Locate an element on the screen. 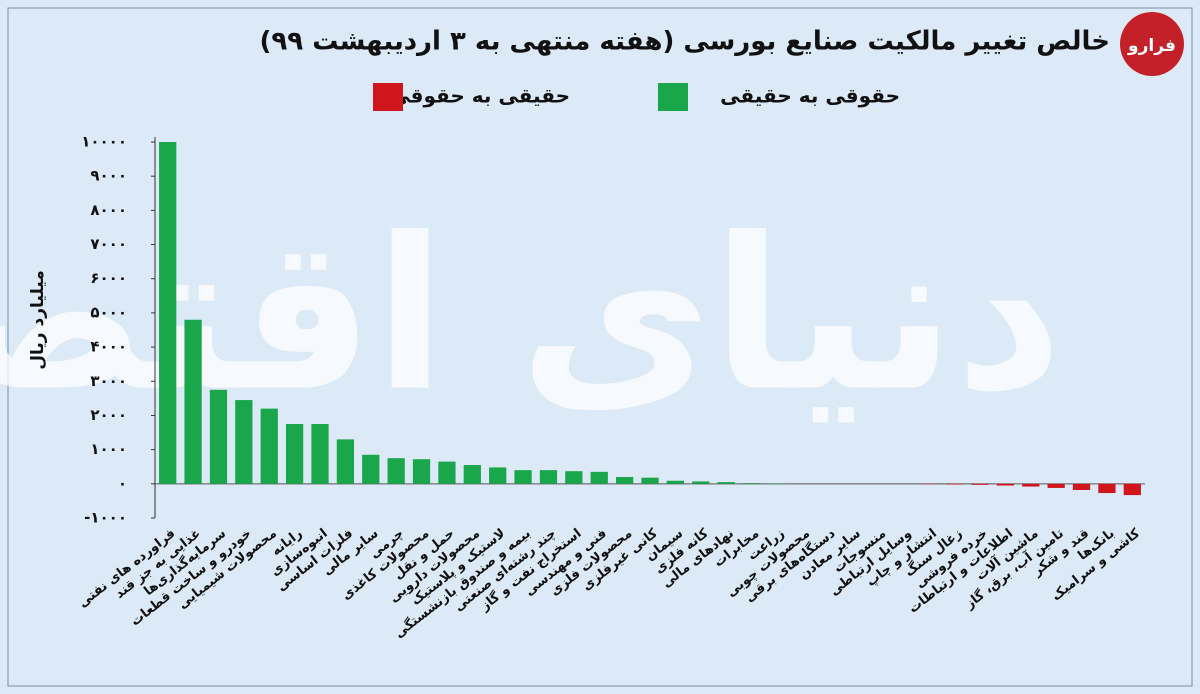  y-tick-label: -۱۰۰۰ is located at coordinates (105, 518).